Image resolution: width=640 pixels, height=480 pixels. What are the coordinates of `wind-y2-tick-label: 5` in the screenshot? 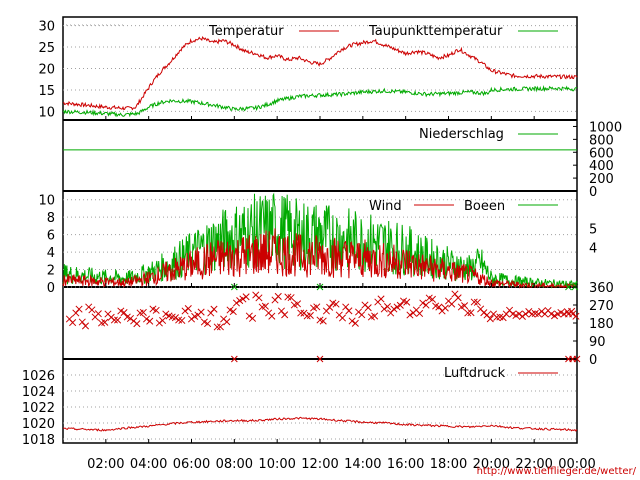 It's located at (593, 230).